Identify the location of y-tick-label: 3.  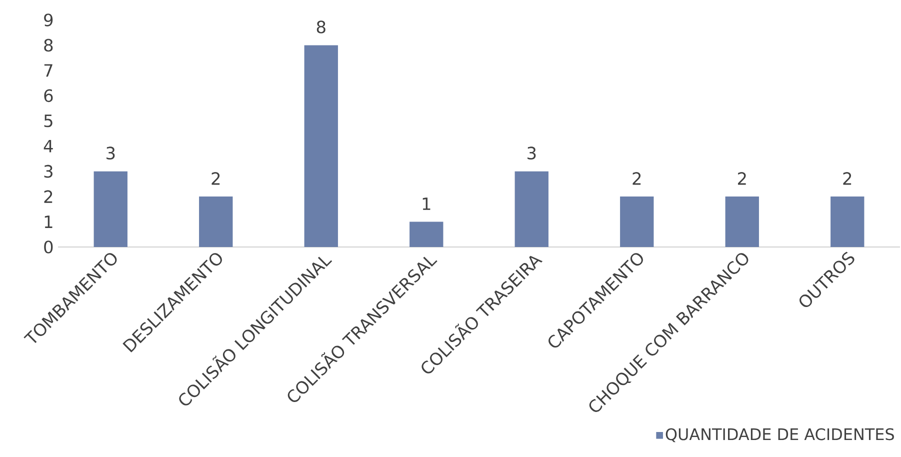
(48, 171).